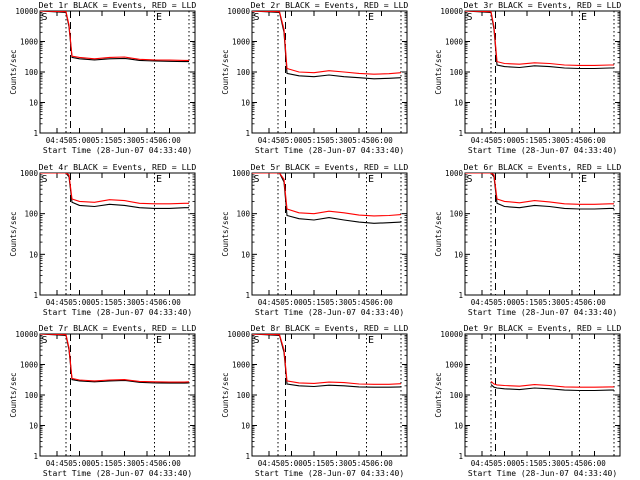 The image size is (640, 480). Describe the element at coordinates (543, 328) in the screenshot. I see `chart-title: Det 9r BLACK = Events, RED = LLD` at that location.